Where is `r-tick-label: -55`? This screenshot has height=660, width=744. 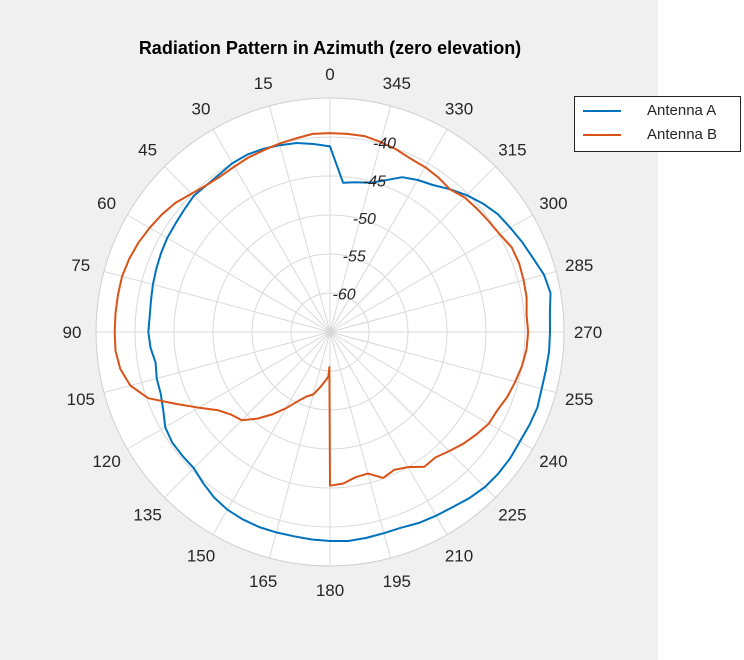
r-tick-label: -55 is located at coordinates (354, 257).